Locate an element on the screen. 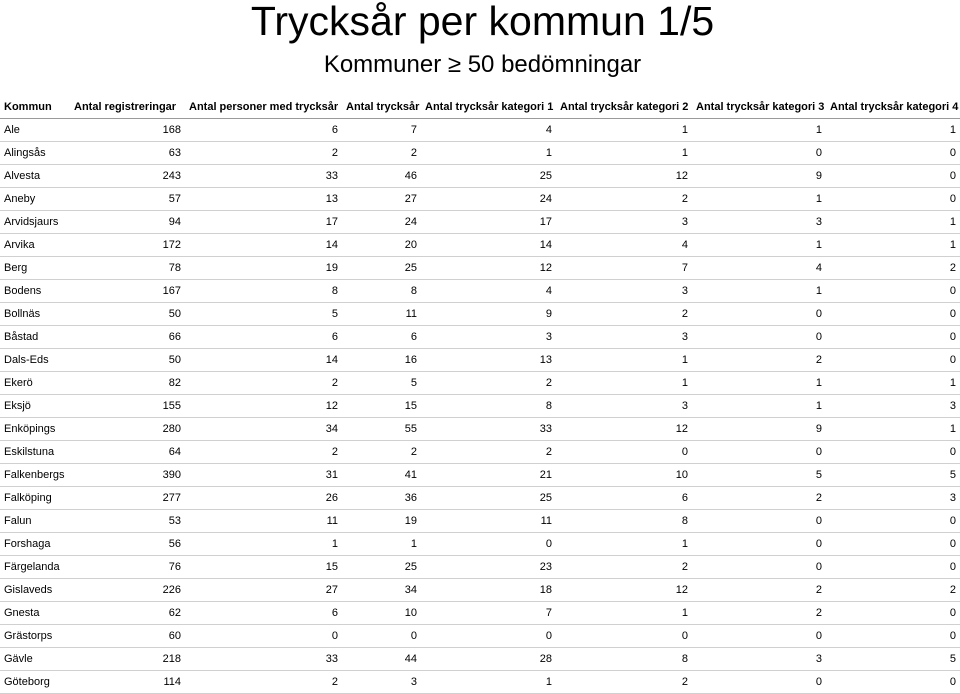 This screenshot has height=694, width=960. table-row: Enköpings 280 34 55 33 12 9 1 is located at coordinates (480, 429).